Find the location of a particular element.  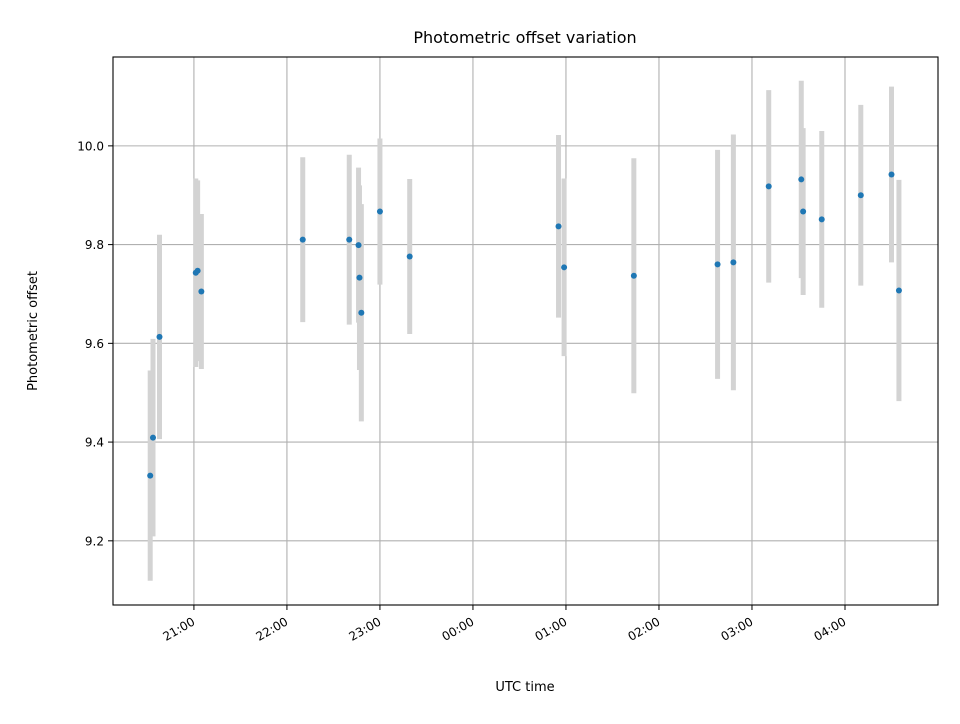

y-tick-label: 9.6 is located at coordinates (94, 344).